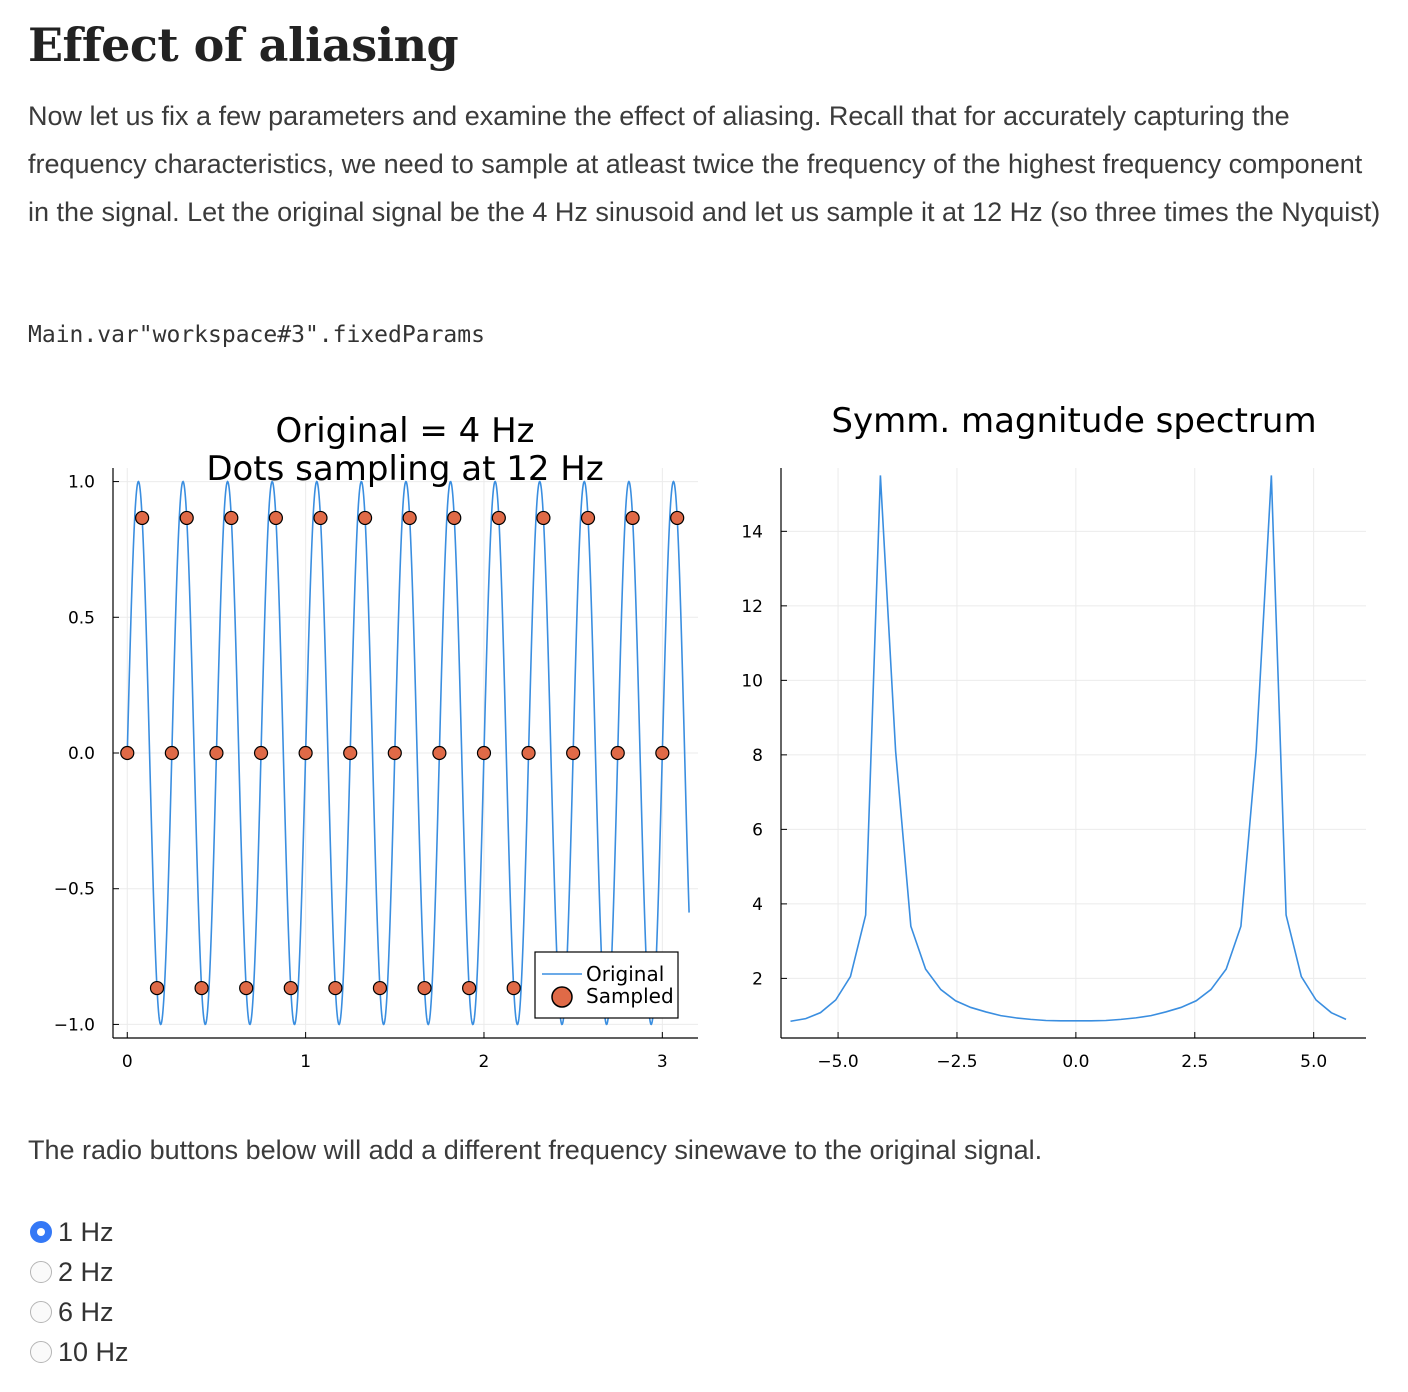  Describe the element at coordinates (837, 1062) in the screenshot. I see `x-tick-label: −5.0` at that location.